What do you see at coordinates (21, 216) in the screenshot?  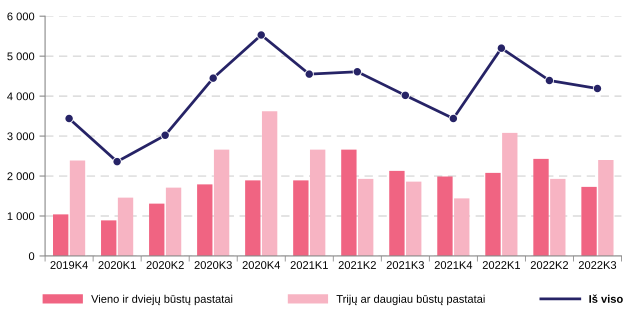 I see `y-tick-label: 1 000` at bounding box center [21, 216].